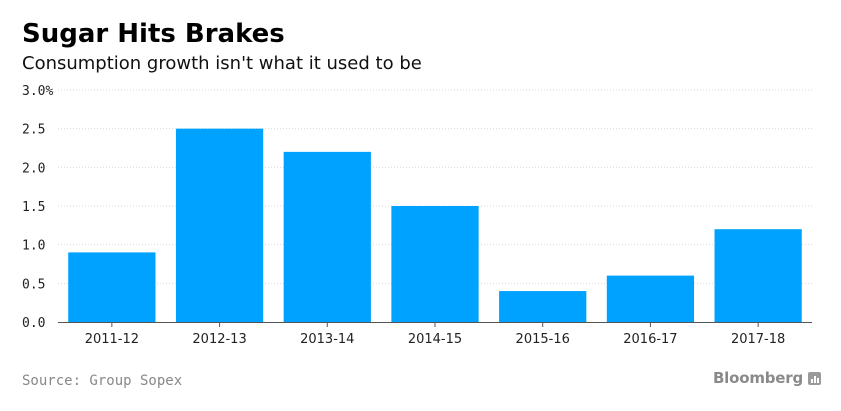 The height and width of the screenshot is (411, 841). What do you see at coordinates (435, 339) in the screenshot?
I see `x-tick-label: 2014-15` at bounding box center [435, 339].